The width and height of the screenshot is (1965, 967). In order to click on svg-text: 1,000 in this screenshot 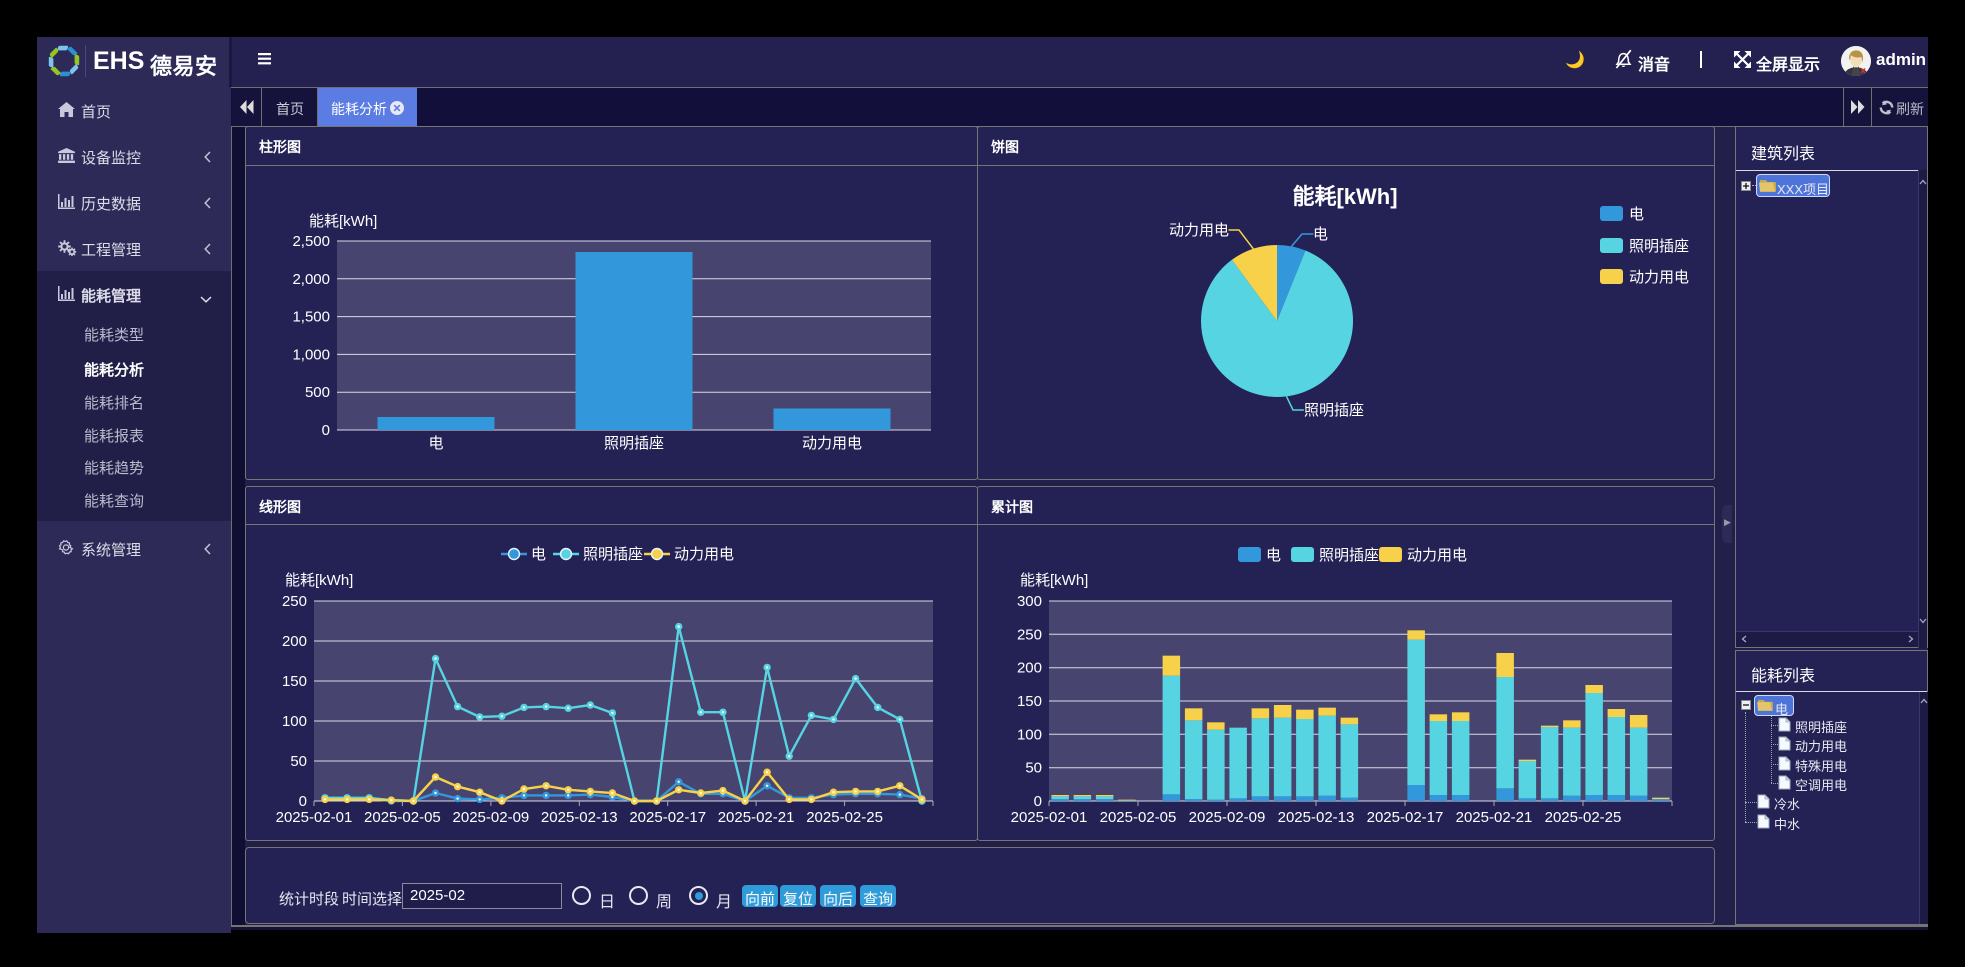, I will do `click(311, 354)`.